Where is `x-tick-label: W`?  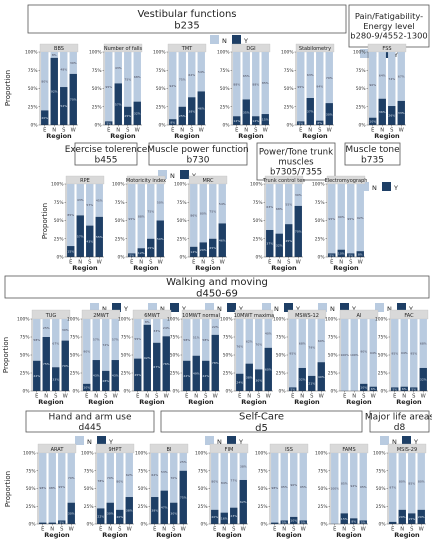 x-tick-label: W is located at coordinates (329, 131).